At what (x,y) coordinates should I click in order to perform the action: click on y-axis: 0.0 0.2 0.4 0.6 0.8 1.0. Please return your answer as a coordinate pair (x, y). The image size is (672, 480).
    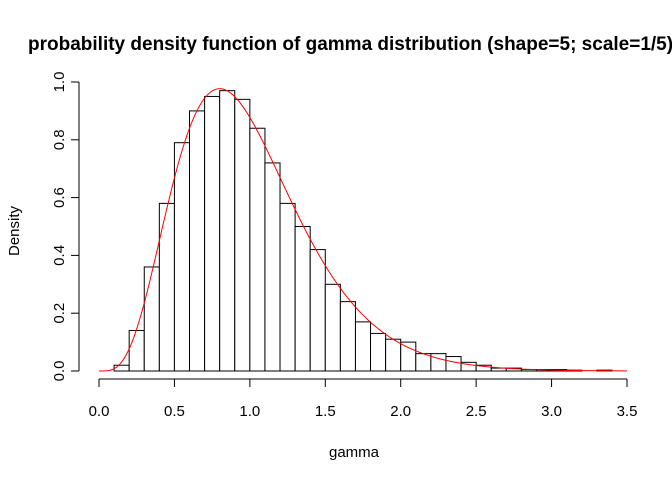
    Looking at the image, I should click on (65, 227).